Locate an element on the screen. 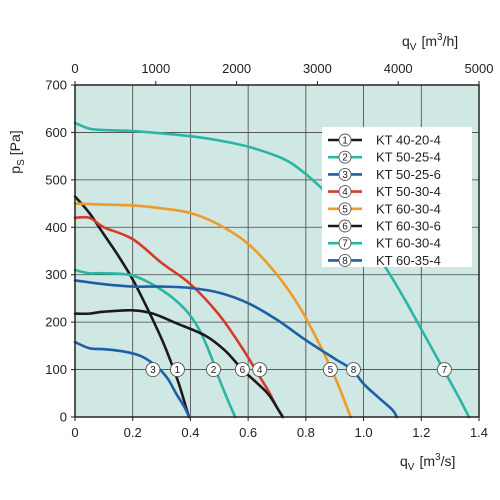  y-tick-label: 0 is located at coordinates (63, 417).